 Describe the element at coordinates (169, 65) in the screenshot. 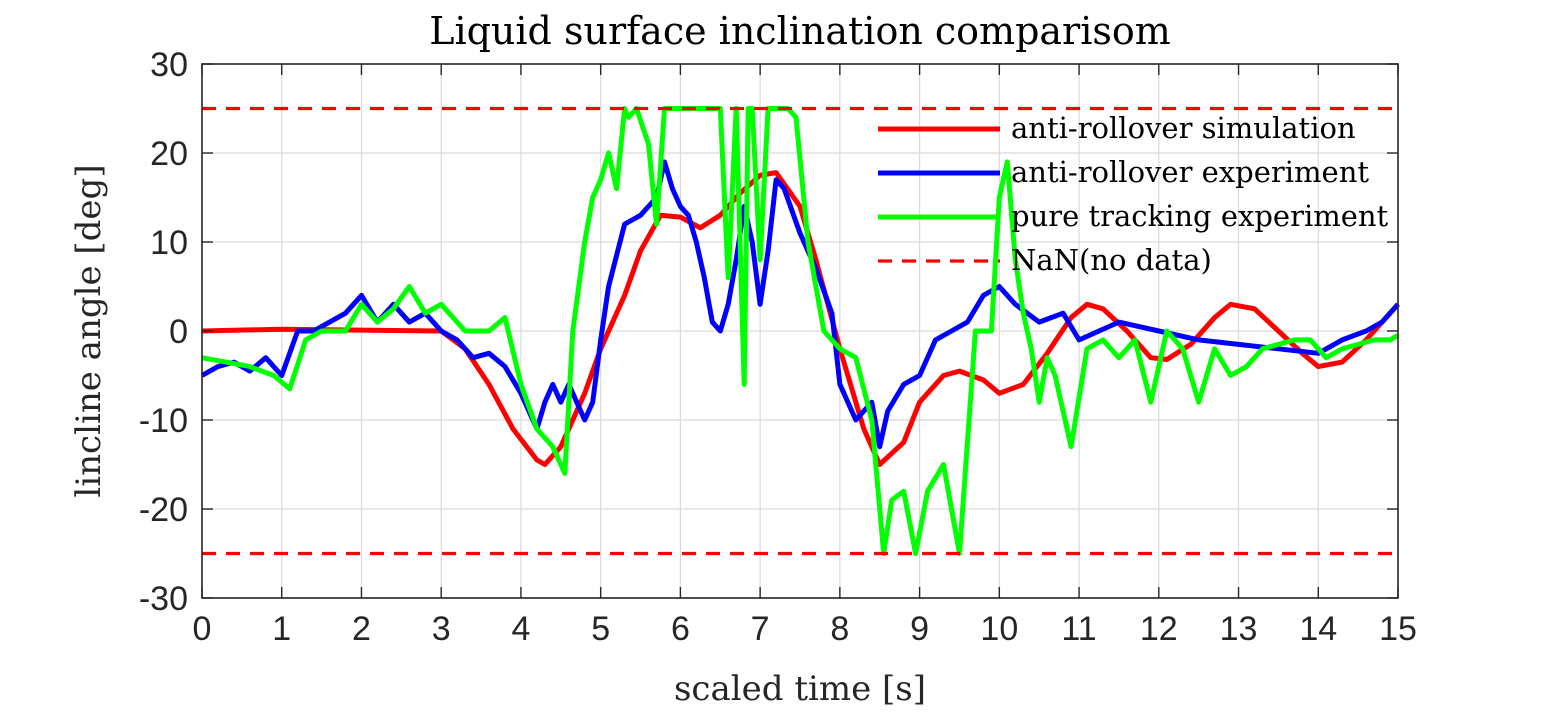

I see `y-tick-label: 30` at that location.